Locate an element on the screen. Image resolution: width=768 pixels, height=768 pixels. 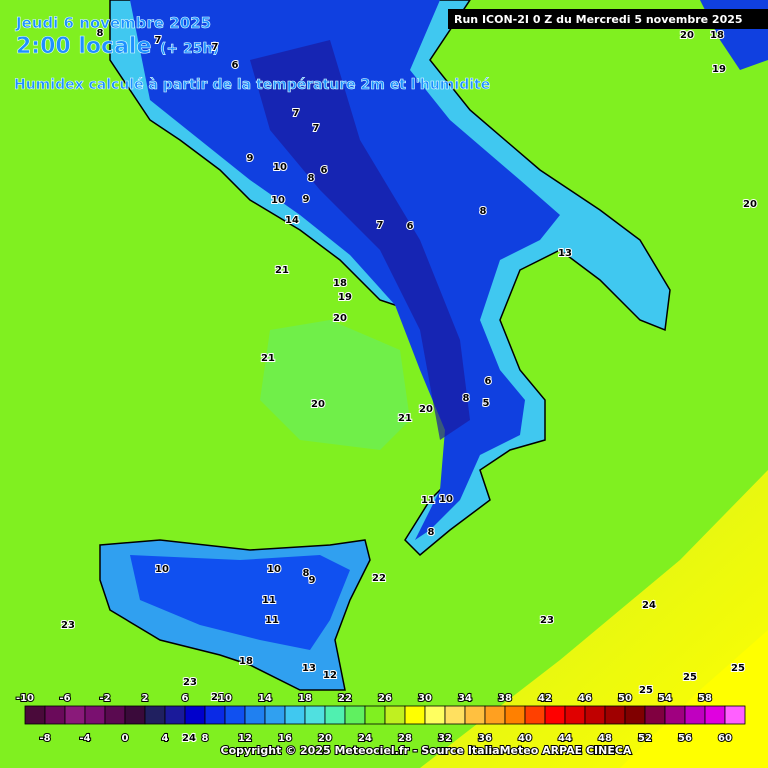
map-label: 5 is located at coordinates (486, 403).